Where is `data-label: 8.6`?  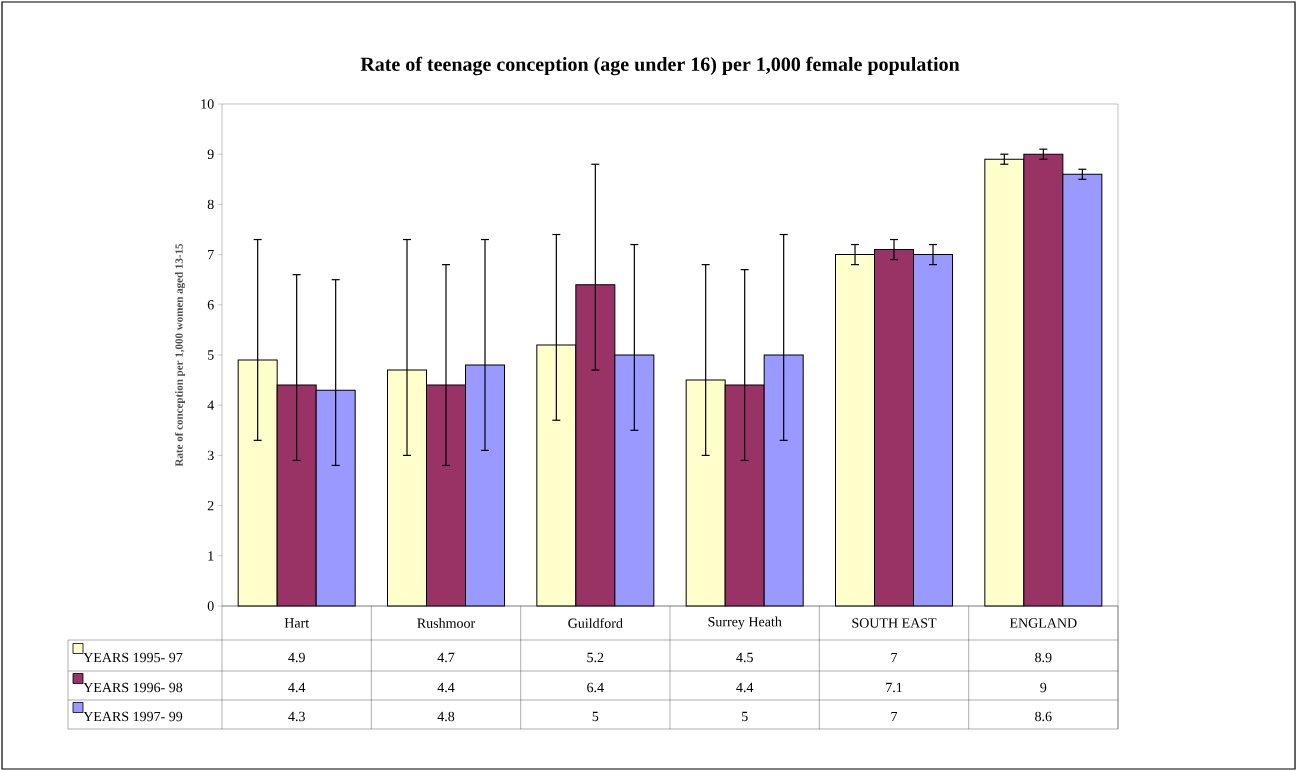 data-label: 8.6 is located at coordinates (1043, 716).